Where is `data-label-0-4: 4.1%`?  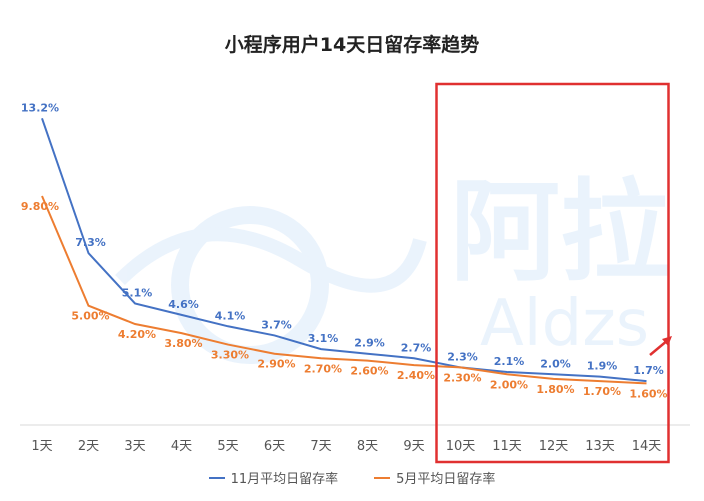
data-label-0-4: 4.1% is located at coordinates (230, 315).